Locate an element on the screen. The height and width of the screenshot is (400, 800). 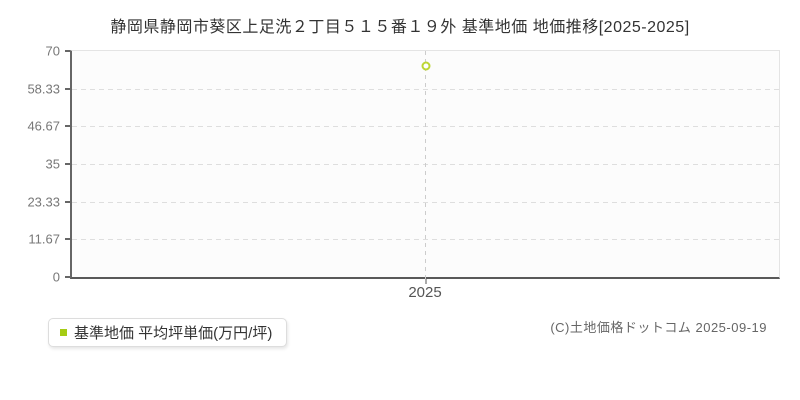
x-tick-label: 2025 is located at coordinates (425, 292).